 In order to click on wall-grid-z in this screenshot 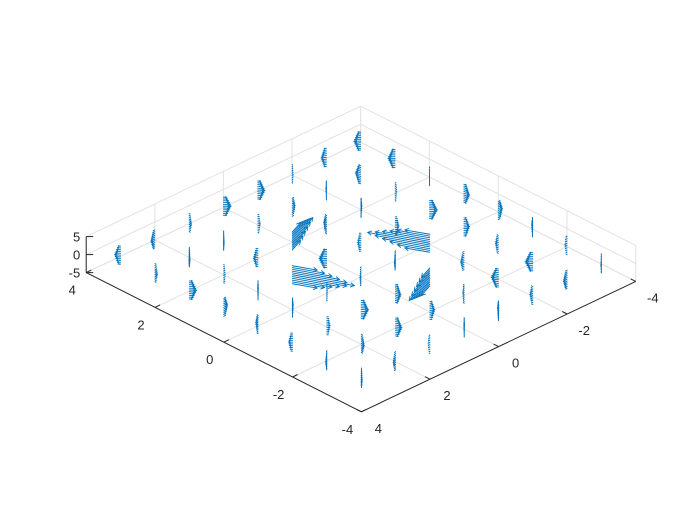, I will do `click(223, 207)`.